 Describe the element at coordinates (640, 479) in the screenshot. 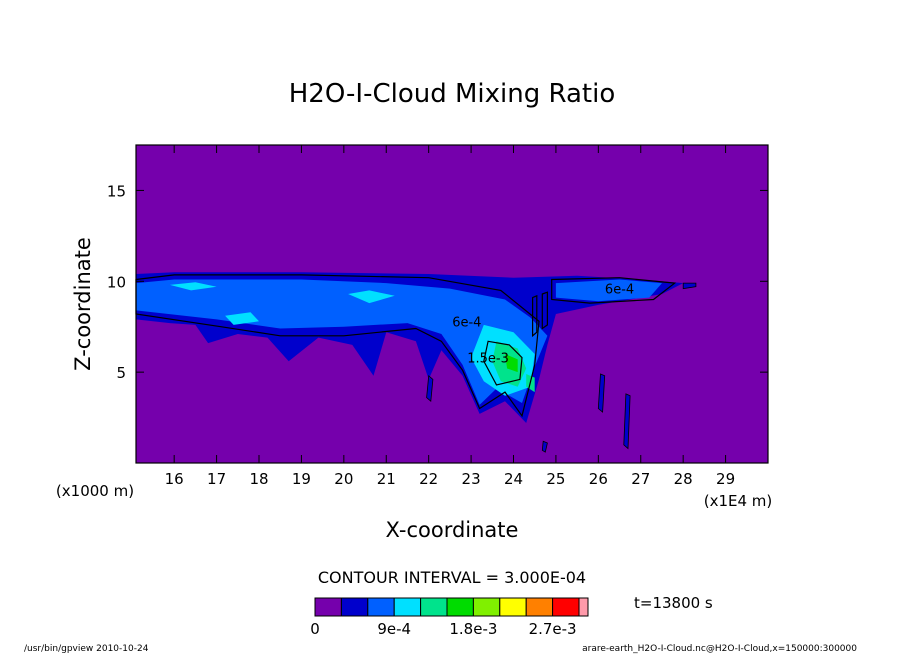

I see `x-tick-label: 27` at that location.